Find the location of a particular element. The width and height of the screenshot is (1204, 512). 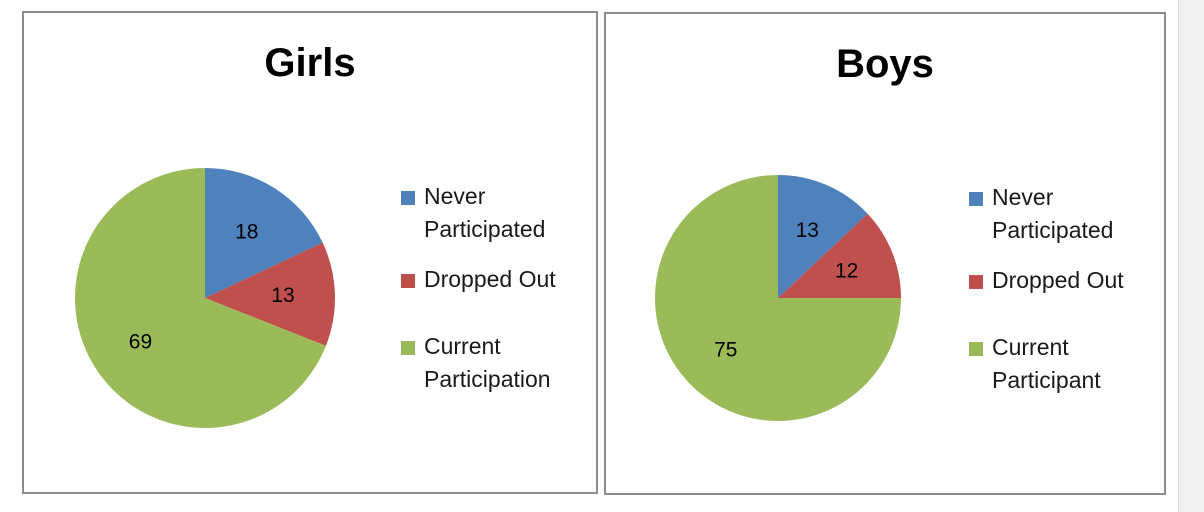

boys-pie: 13 12 75 is located at coordinates (778, 298).